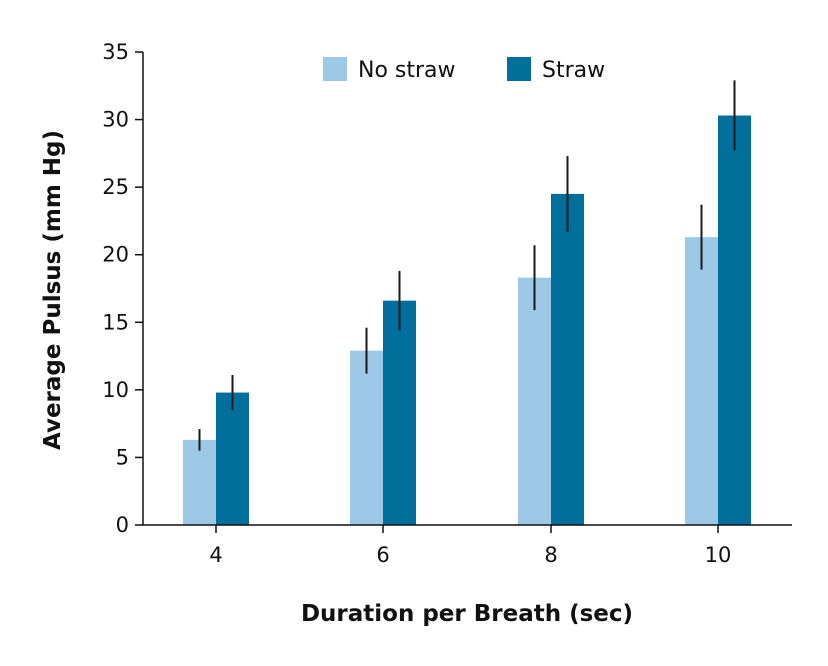 The width and height of the screenshot is (828, 666). I want to click on y-tick-label-30: 30, so click(115, 120).